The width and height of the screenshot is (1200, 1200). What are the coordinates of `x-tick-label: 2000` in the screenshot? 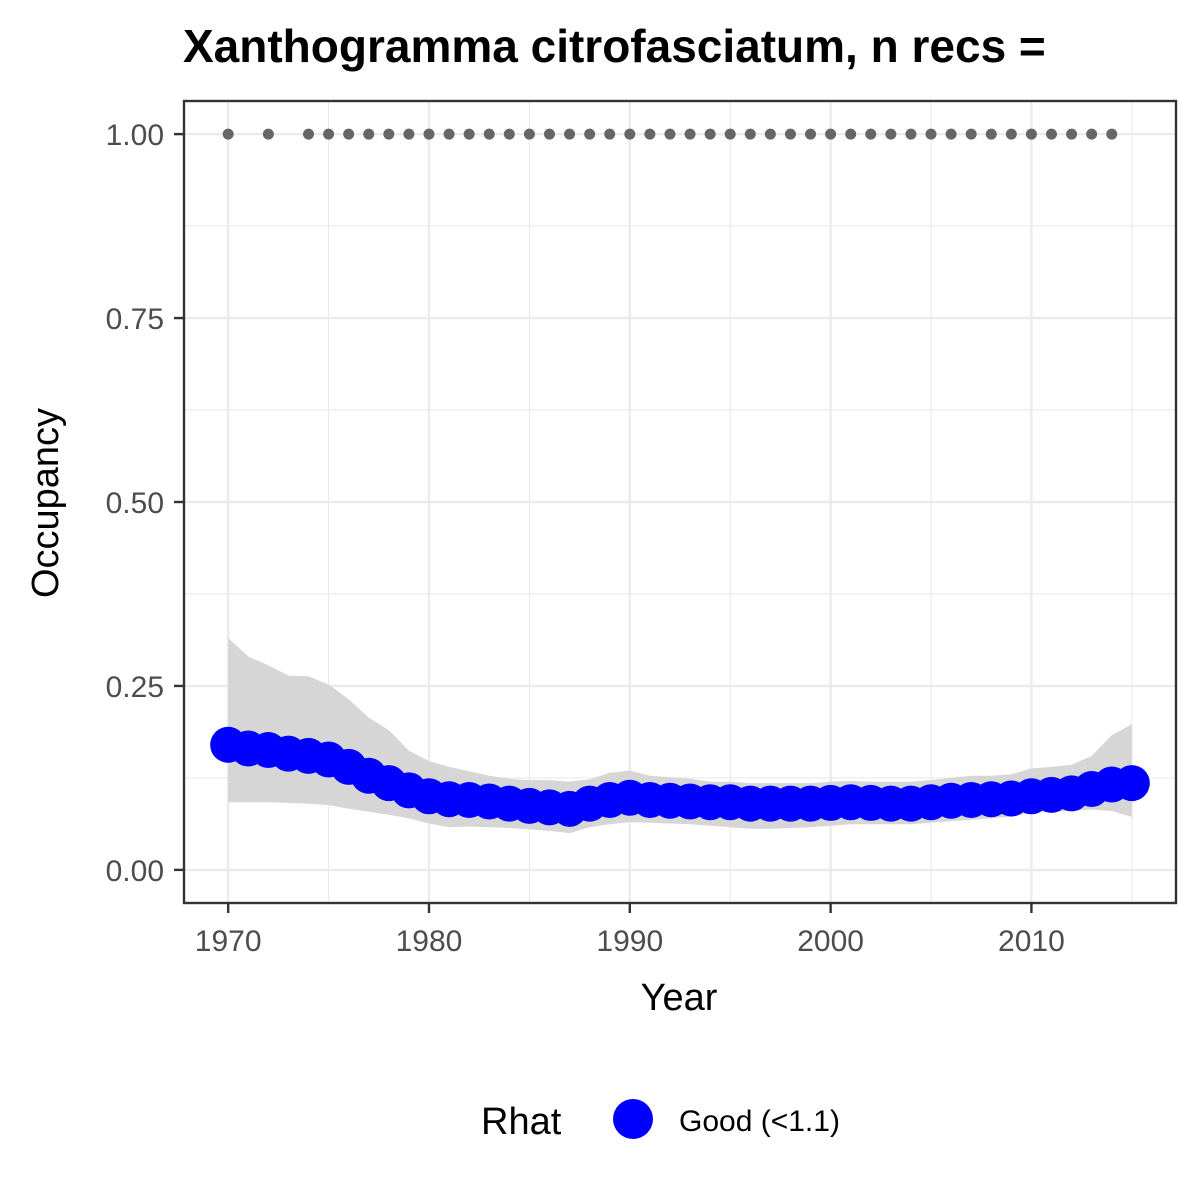 It's located at (830, 941).